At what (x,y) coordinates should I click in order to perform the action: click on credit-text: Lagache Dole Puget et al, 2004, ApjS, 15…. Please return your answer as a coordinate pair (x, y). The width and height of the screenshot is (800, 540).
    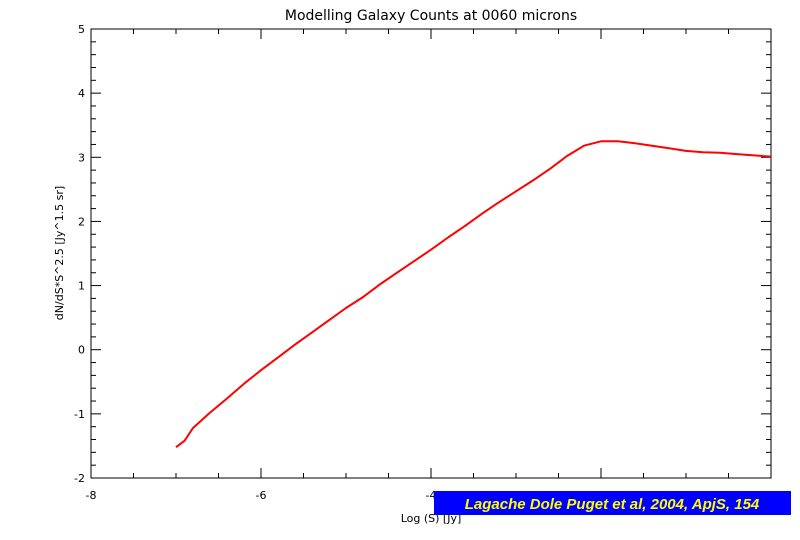
    Looking at the image, I should click on (612, 504).